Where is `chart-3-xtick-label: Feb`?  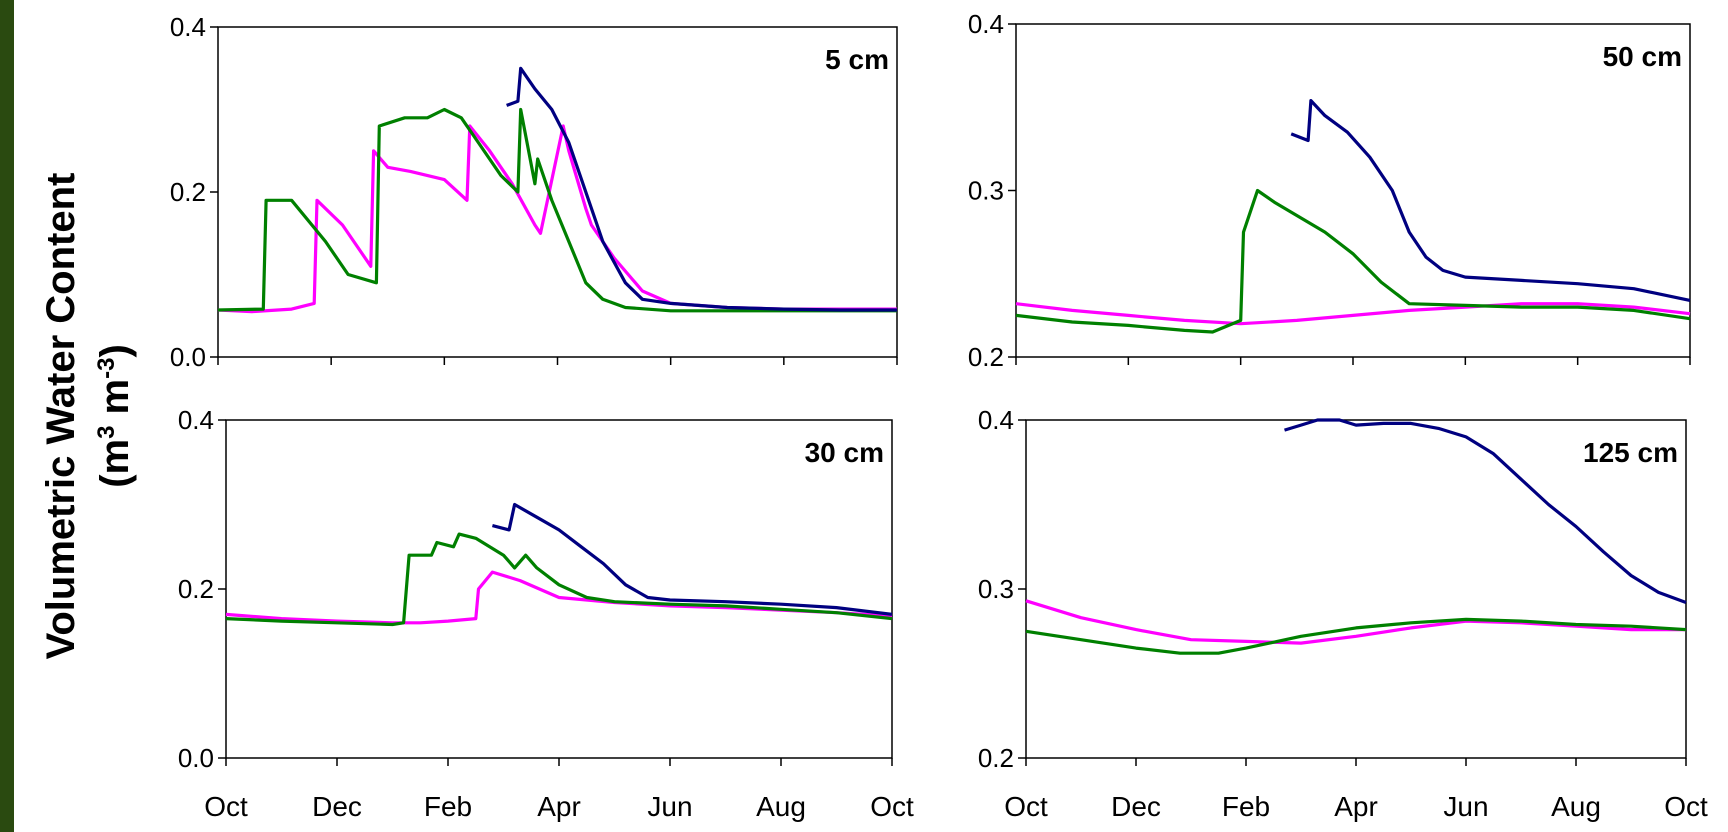
chart-3-xtick-label: Feb is located at coordinates (1246, 806).